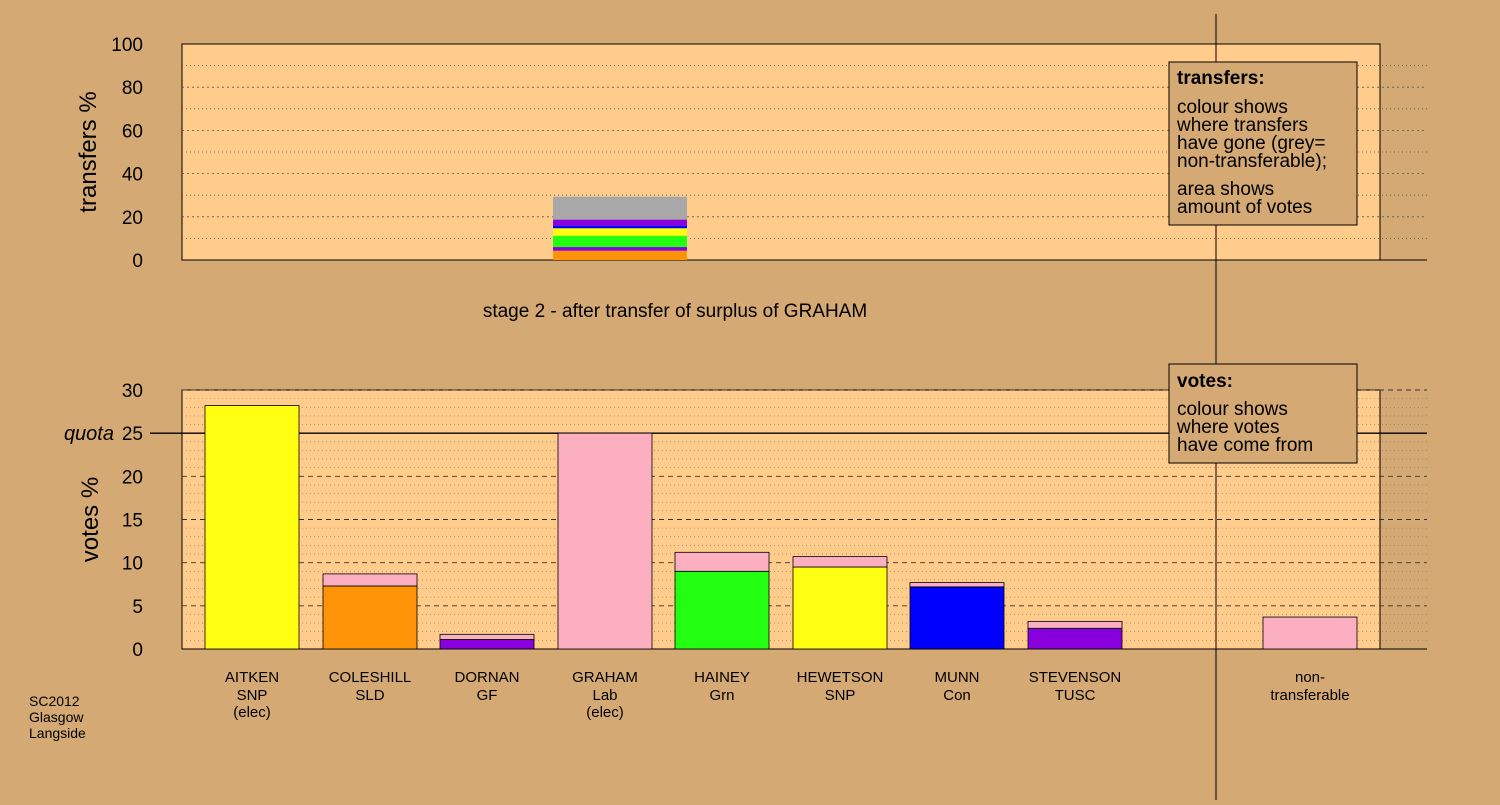 The width and height of the screenshot is (1500, 805). What do you see at coordinates (90, 519) in the screenshot?
I see `votes-y-axis-label: votes %` at bounding box center [90, 519].